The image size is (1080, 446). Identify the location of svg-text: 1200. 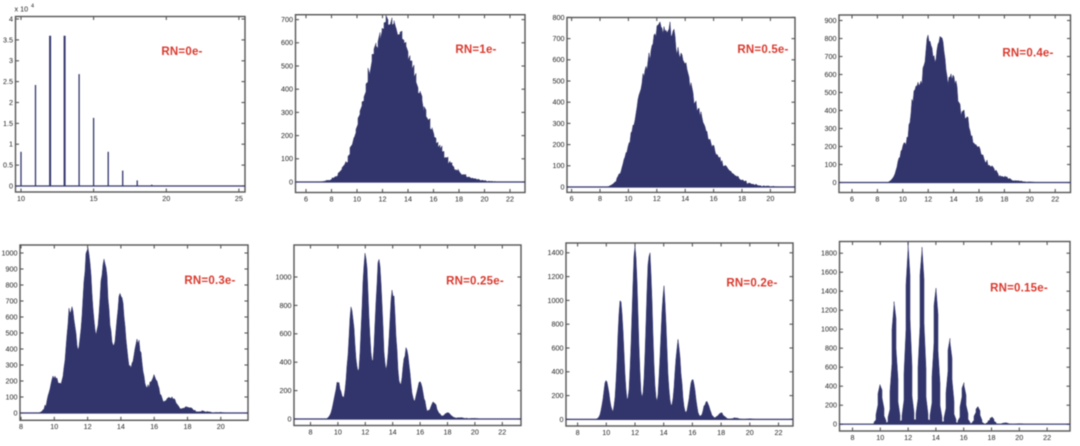
(829, 310).